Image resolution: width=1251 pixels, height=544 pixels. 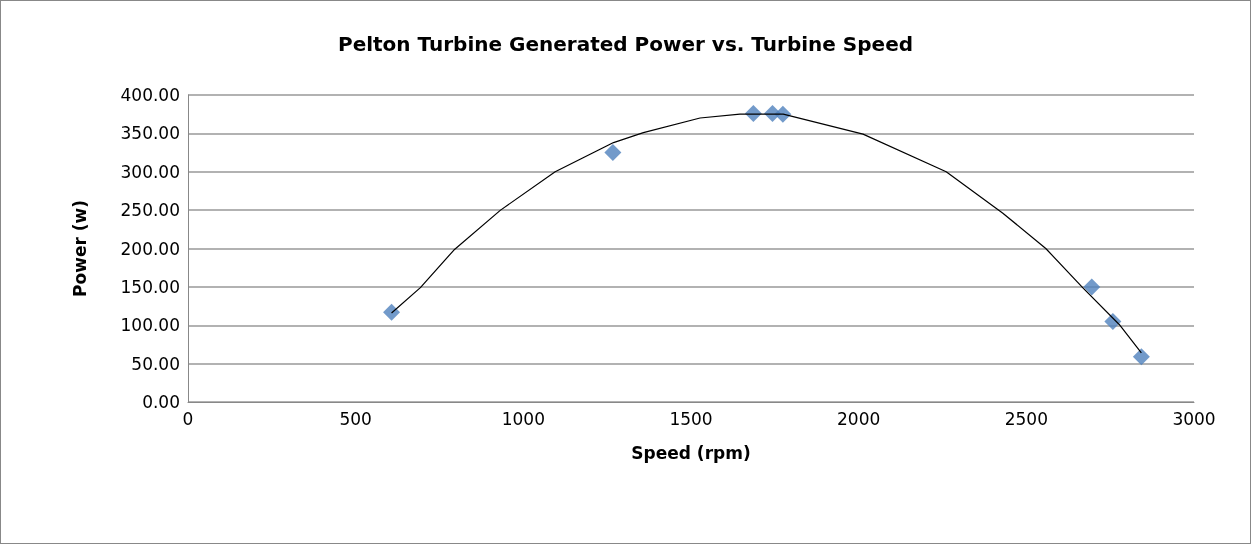 I want to click on x-tick-label: 1000, so click(x=523, y=418).